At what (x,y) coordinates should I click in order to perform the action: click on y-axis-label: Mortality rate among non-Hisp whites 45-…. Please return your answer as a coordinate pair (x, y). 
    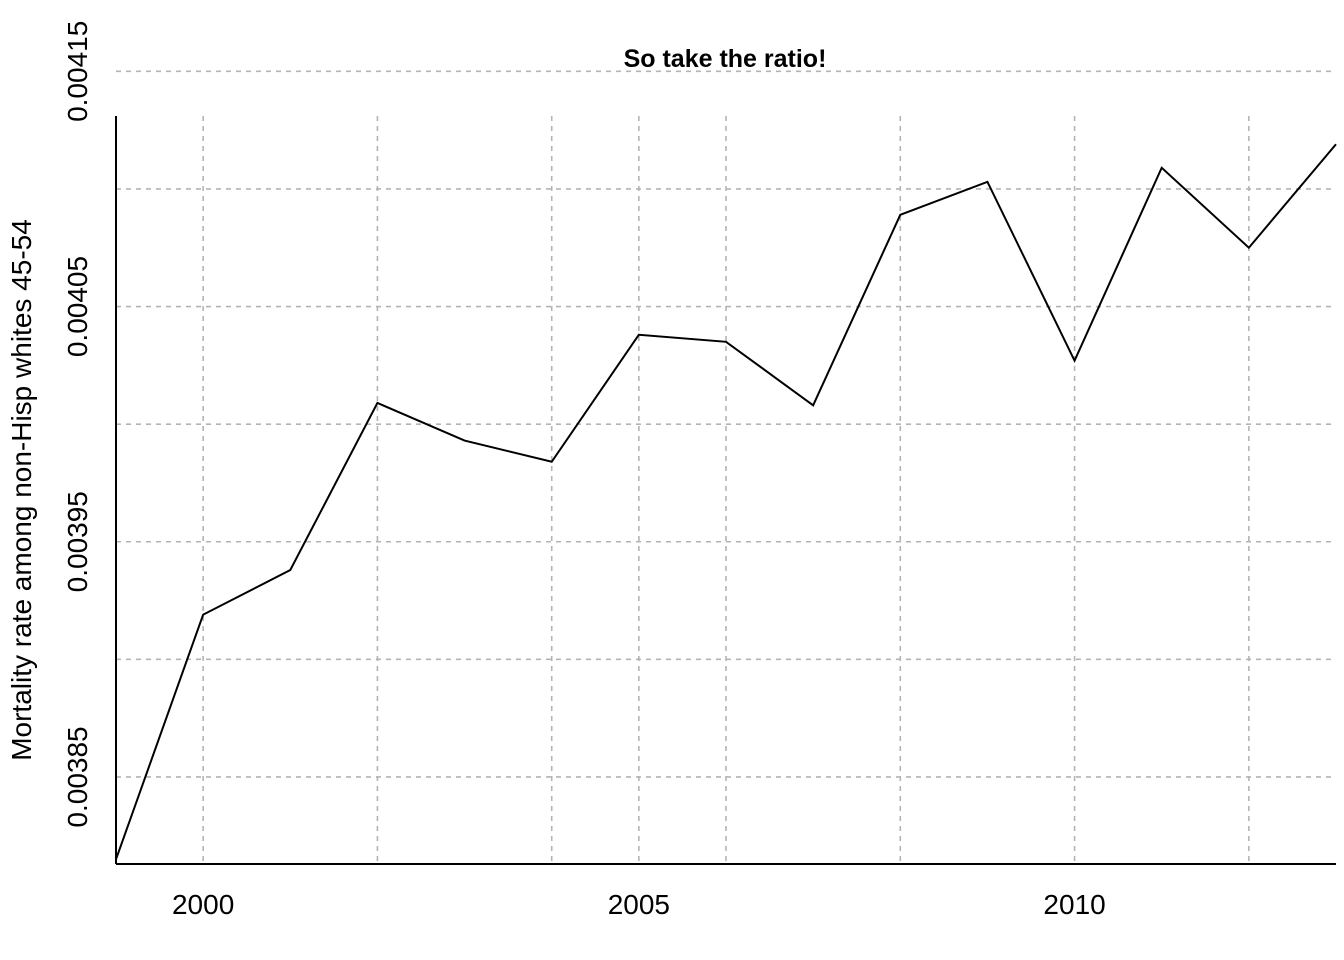
    Looking at the image, I should click on (21, 490).